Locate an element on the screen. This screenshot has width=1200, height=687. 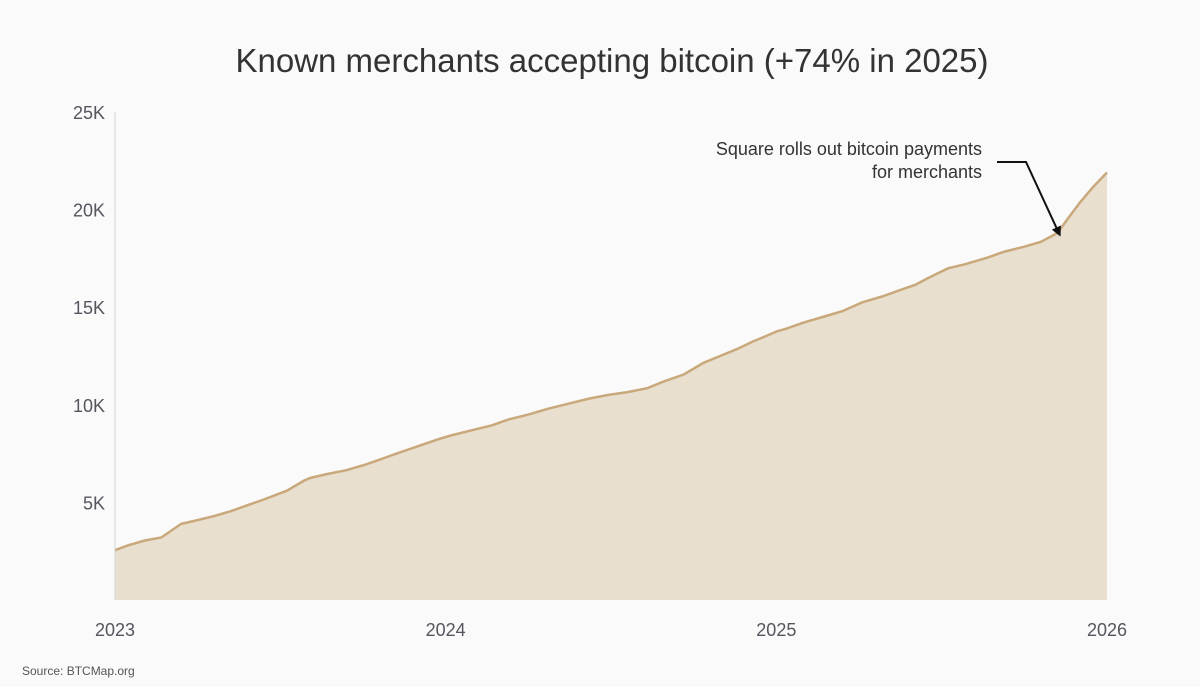
annotation-line-1: Square rolls out bitcoin payments is located at coordinates (849, 149).